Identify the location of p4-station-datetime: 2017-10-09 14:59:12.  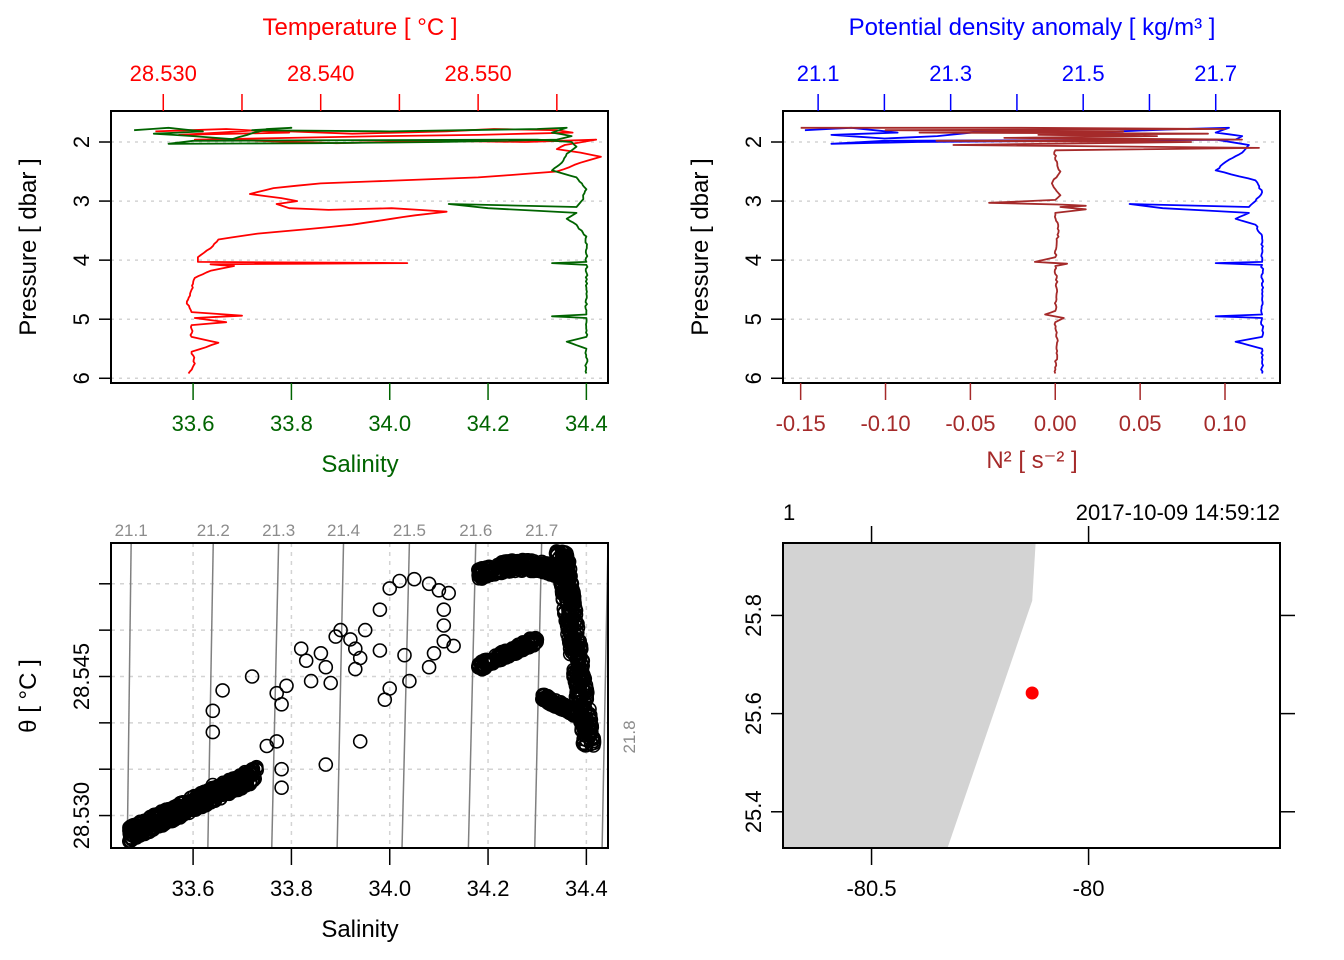
(1178, 512).